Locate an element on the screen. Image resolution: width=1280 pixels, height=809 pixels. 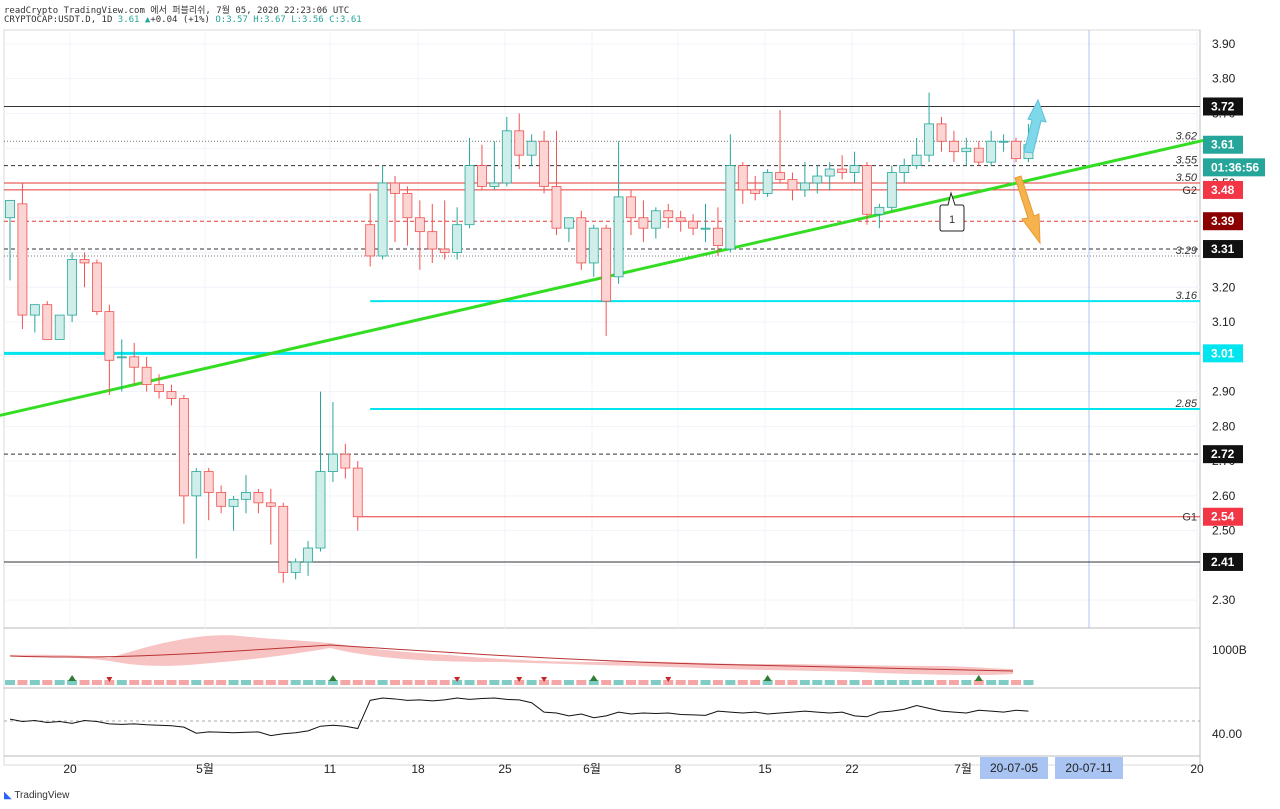
level-g-label: G1 is located at coordinates (1189, 518).